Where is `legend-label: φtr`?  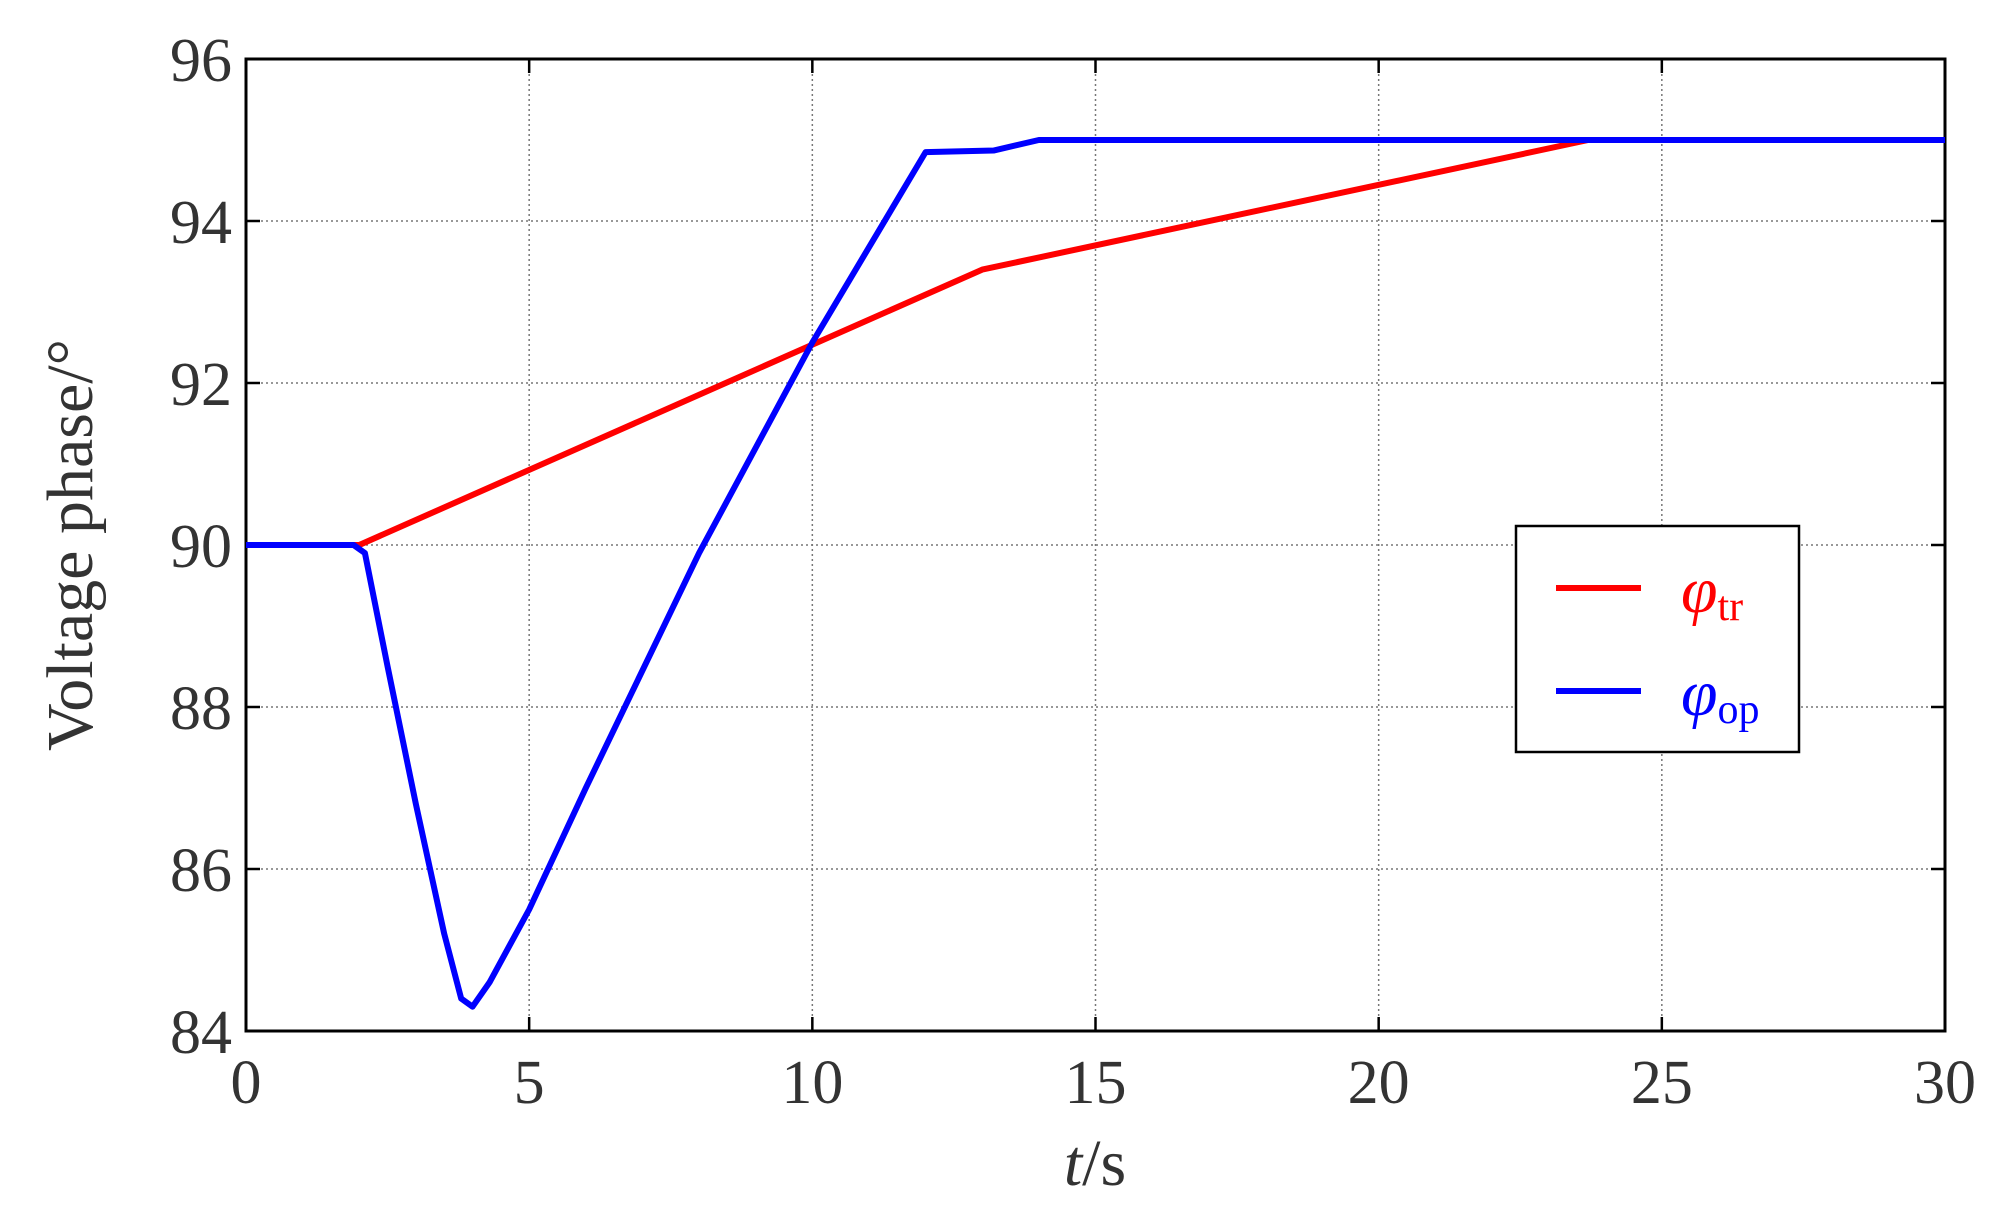
legend-label: φtr is located at coordinates (1712, 592).